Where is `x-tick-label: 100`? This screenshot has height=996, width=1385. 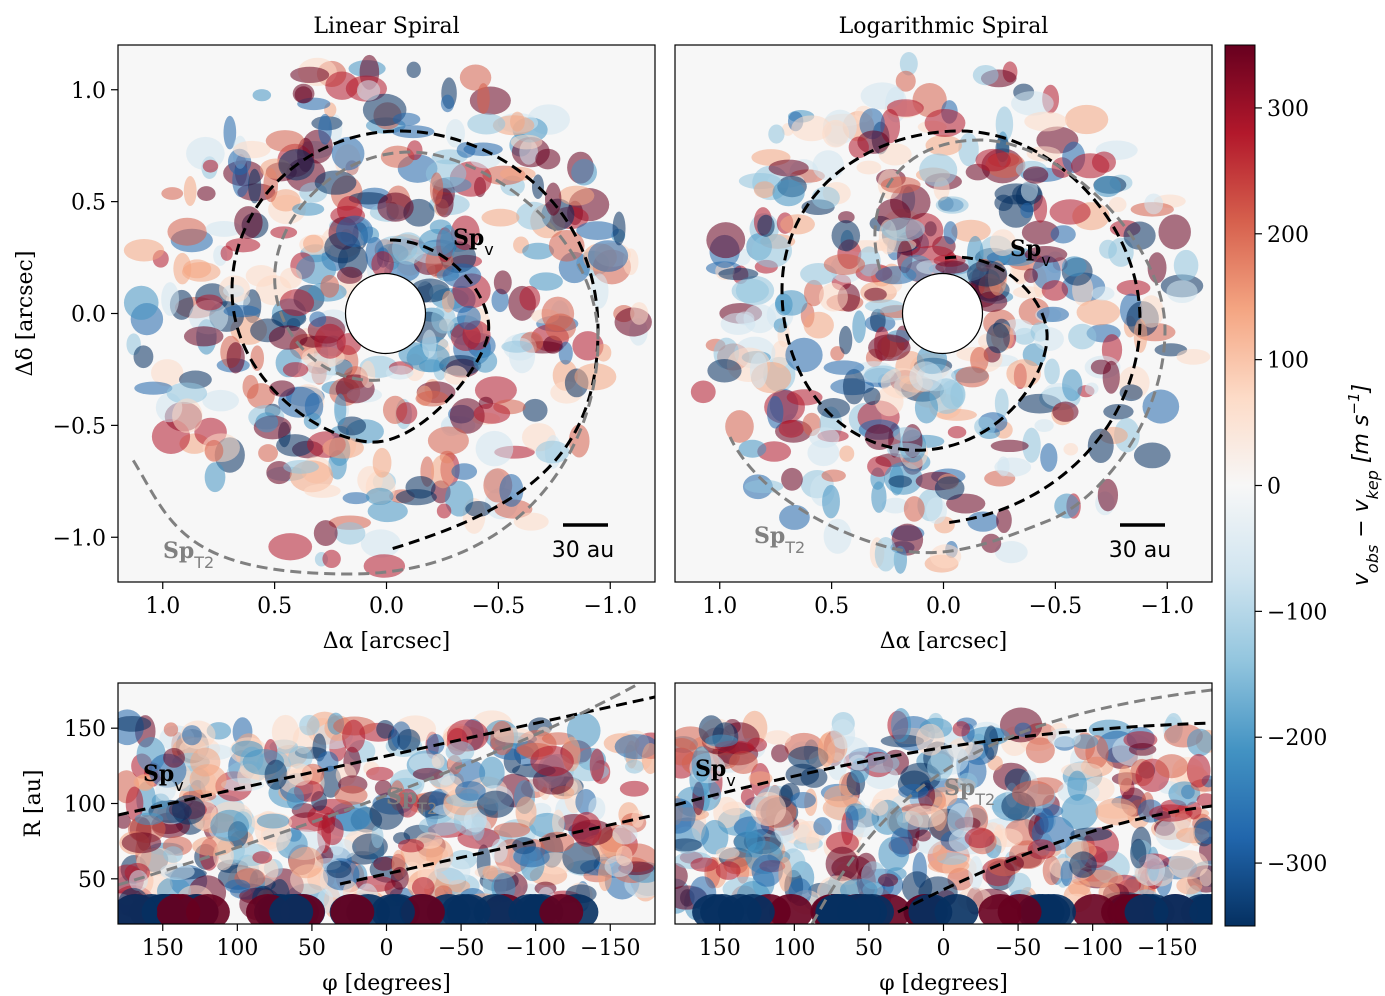 x-tick-label: 100 is located at coordinates (237, 948).